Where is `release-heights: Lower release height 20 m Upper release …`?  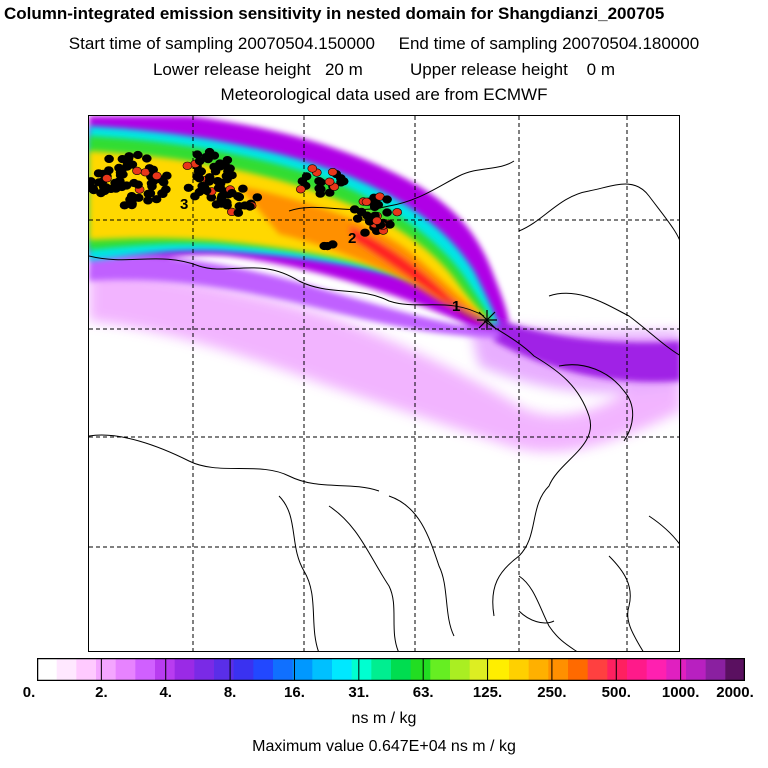
release-heights: Lower release height 20 m Upper release … is located at coordinates (384, 69).